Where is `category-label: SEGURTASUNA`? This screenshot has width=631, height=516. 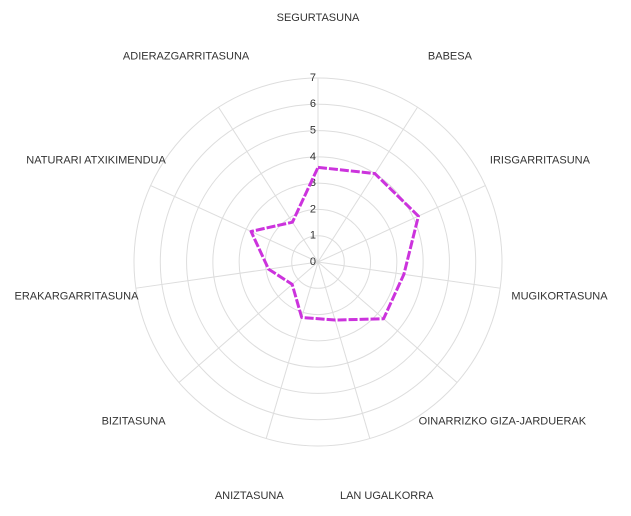
category-label: SEGURTASUNA is located at coordinates (318, 18).